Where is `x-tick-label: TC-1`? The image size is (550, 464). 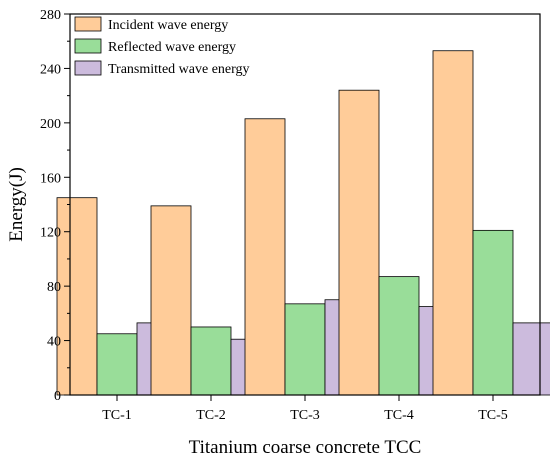 x-tick-label: TC-1 is located at coordinates (117, 415).